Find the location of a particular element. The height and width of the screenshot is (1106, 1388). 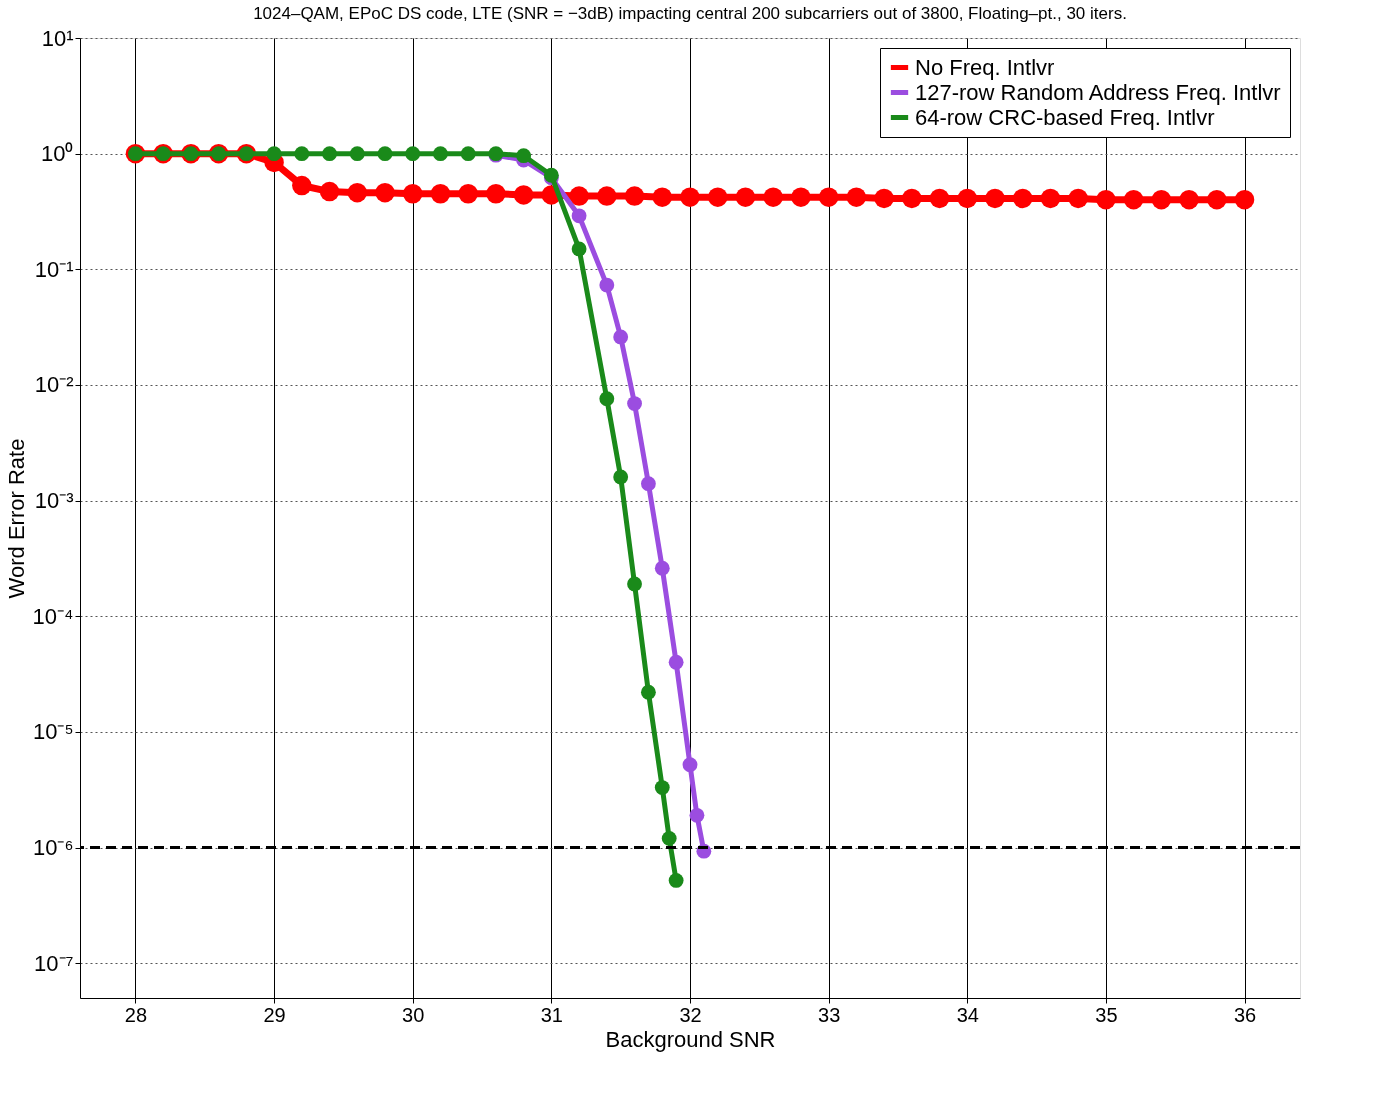

y-tick-label: 10⁻⁶ is located at coordinates (53, 848).